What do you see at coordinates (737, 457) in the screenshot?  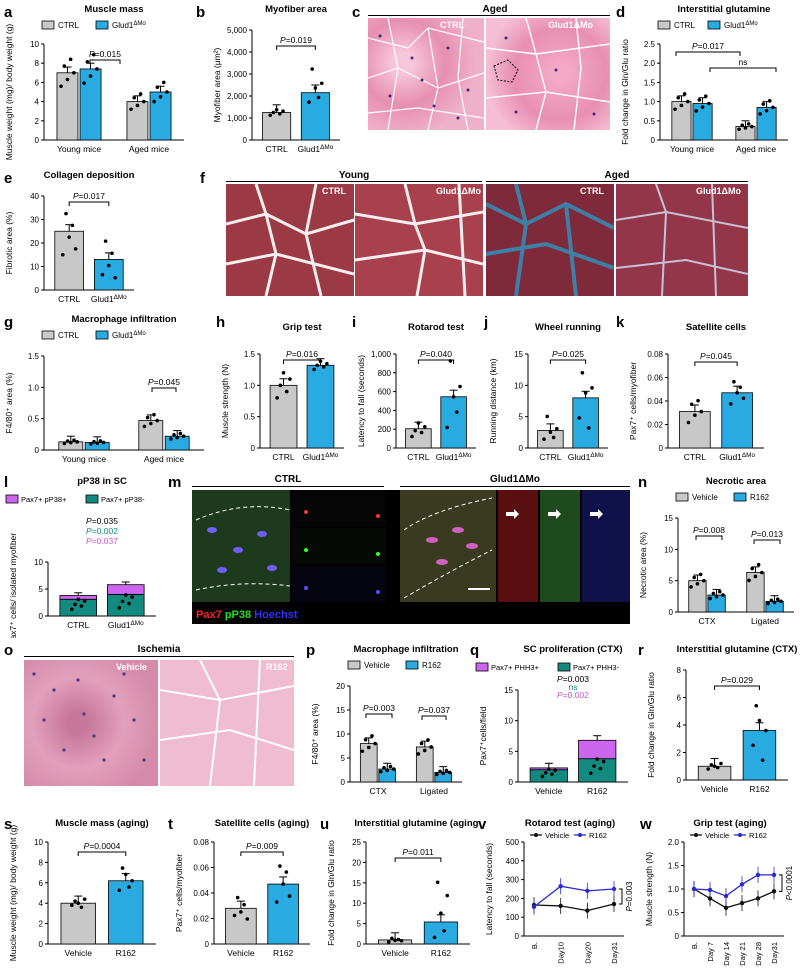 I see `k-xtick-label-1: Glud1ΔMo` at bounding box center [737, 457].